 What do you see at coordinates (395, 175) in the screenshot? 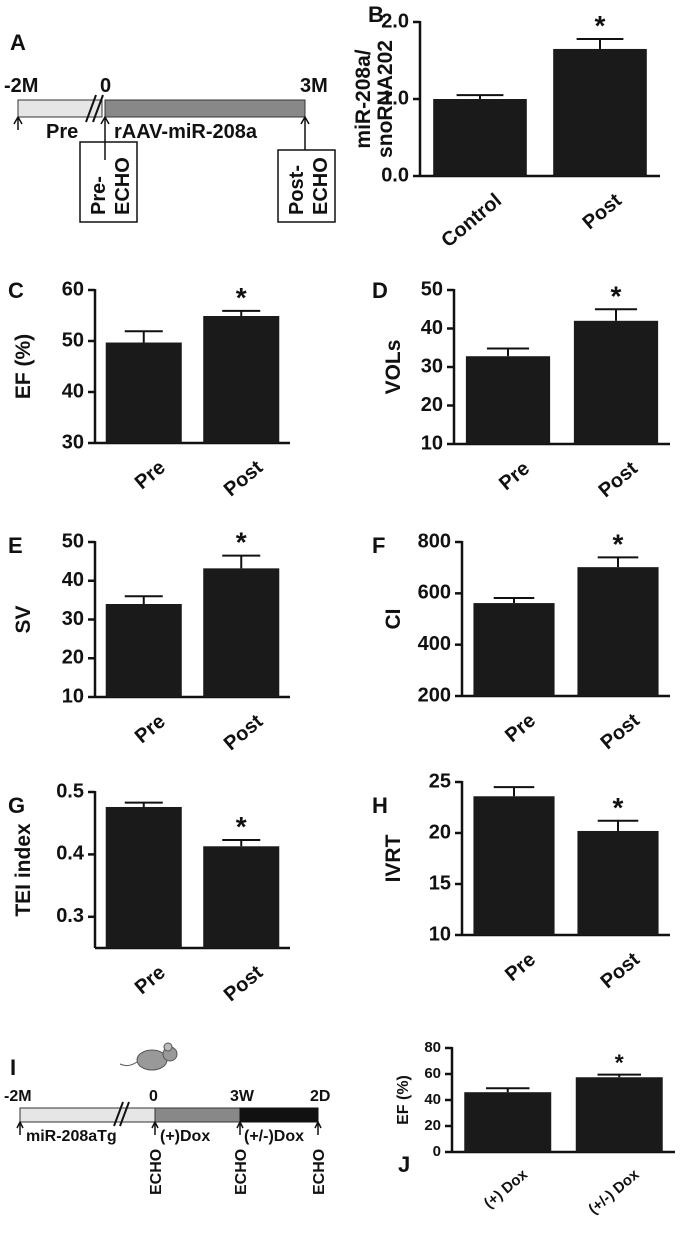
I see `y-tick-label: 0.0` at bounding box center [395, 175].